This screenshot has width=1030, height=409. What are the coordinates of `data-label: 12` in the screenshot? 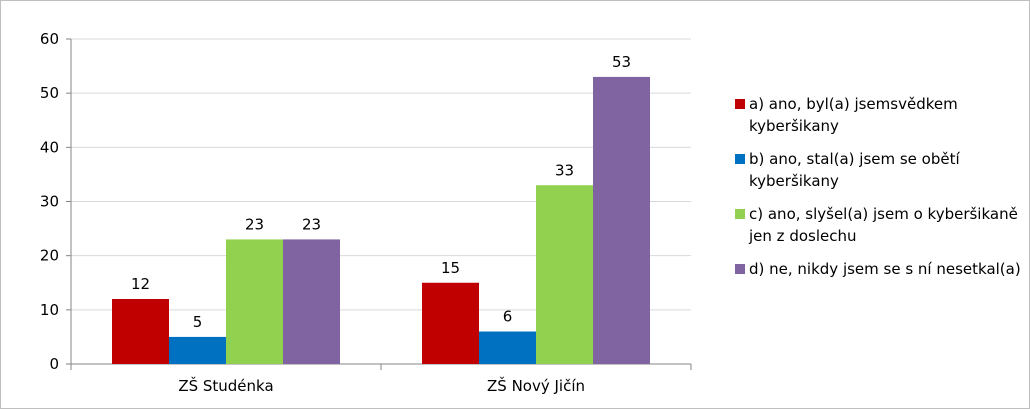 It's located at (140, 284).